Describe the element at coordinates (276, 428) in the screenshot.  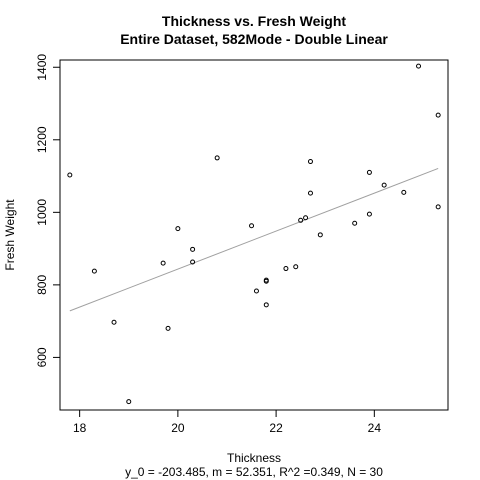
I see `x-tick-label: 22` at that location.